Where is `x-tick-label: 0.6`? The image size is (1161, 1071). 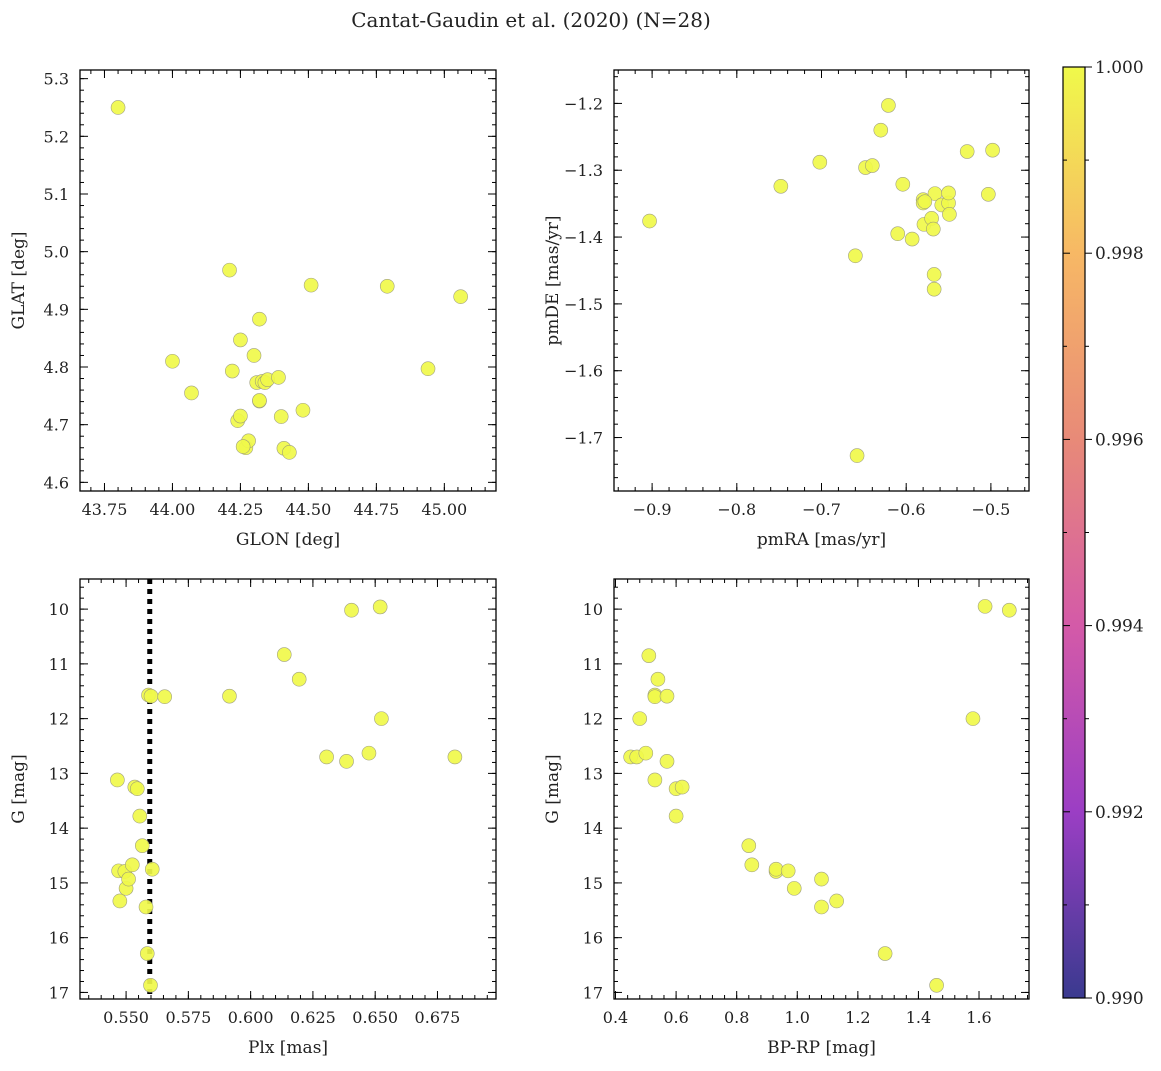 x-tick-label: 0.6 is located at coordinates (675, 1017).